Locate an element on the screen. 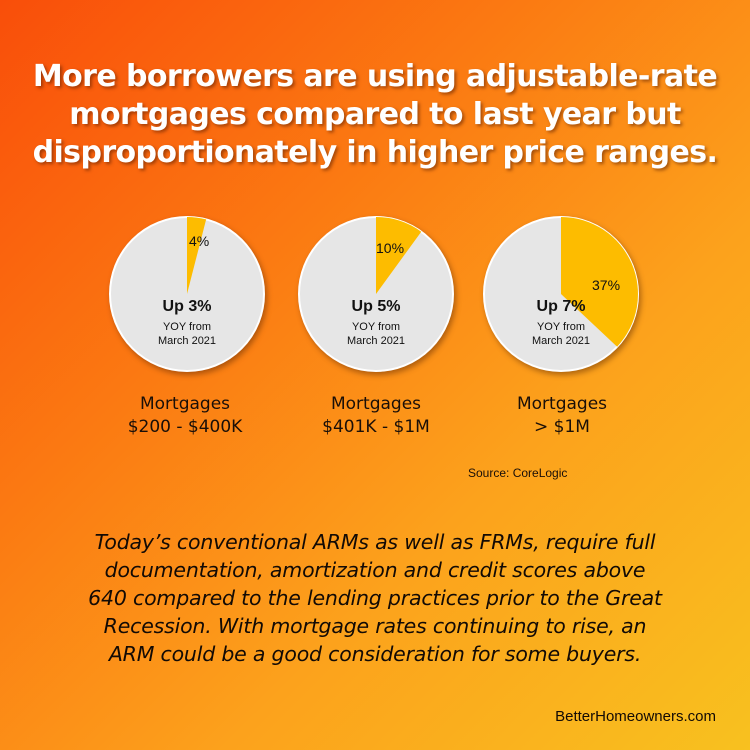 Image resolution: width=750 pixels, height=750 pixels. pie-2-slice is located at coordinates (399, 255).